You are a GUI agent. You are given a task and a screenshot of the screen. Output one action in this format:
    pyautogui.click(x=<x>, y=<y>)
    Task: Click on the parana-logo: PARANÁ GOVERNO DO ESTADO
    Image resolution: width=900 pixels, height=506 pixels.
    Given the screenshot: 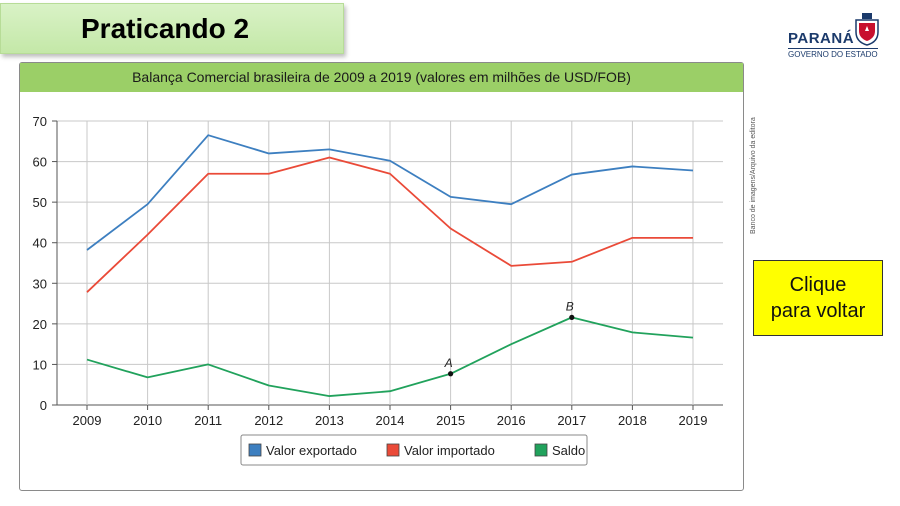 What is the action you would take?
    pyautogui.click(x=838, y=37)
    